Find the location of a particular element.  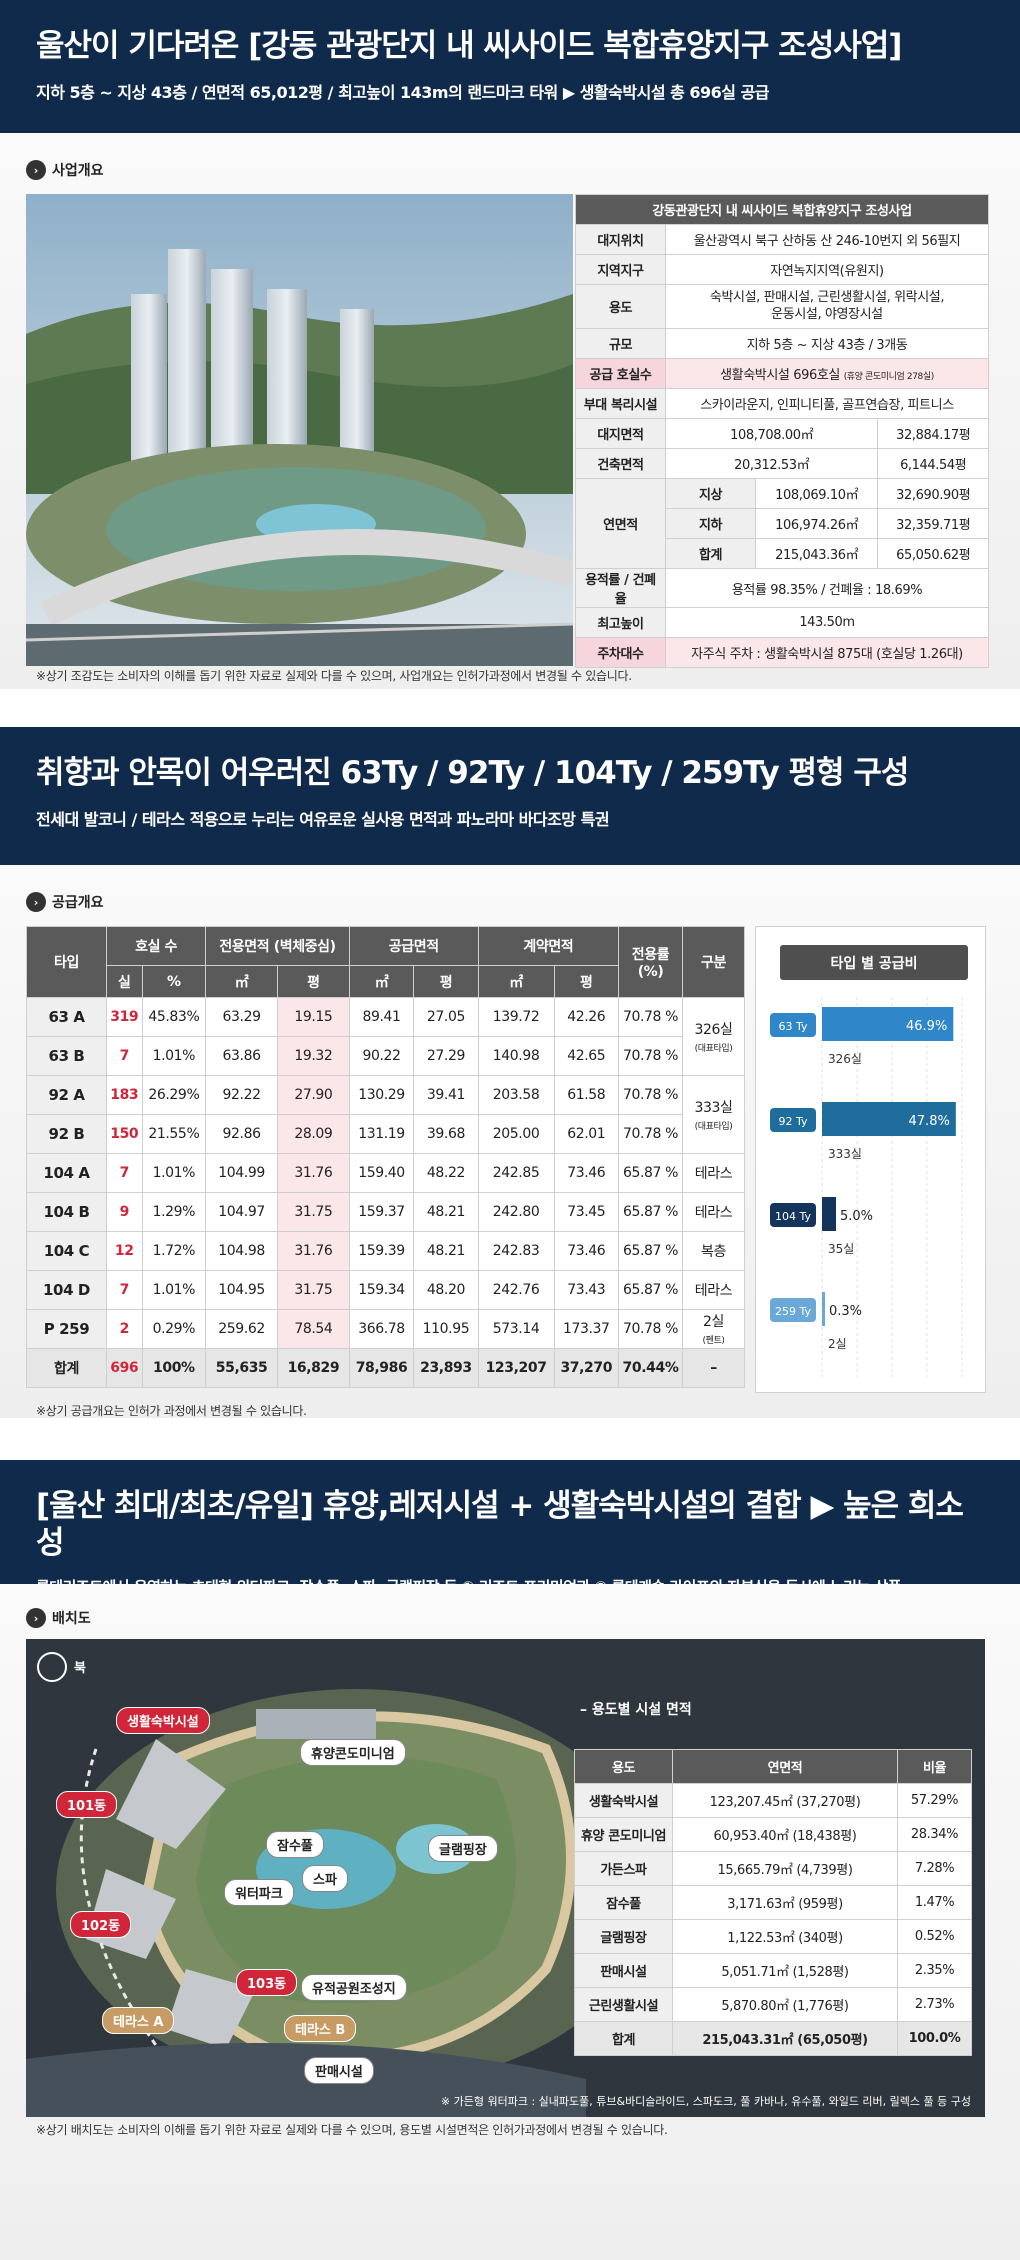

category-label: 92 Ty is located at coordinates (792, 1121).